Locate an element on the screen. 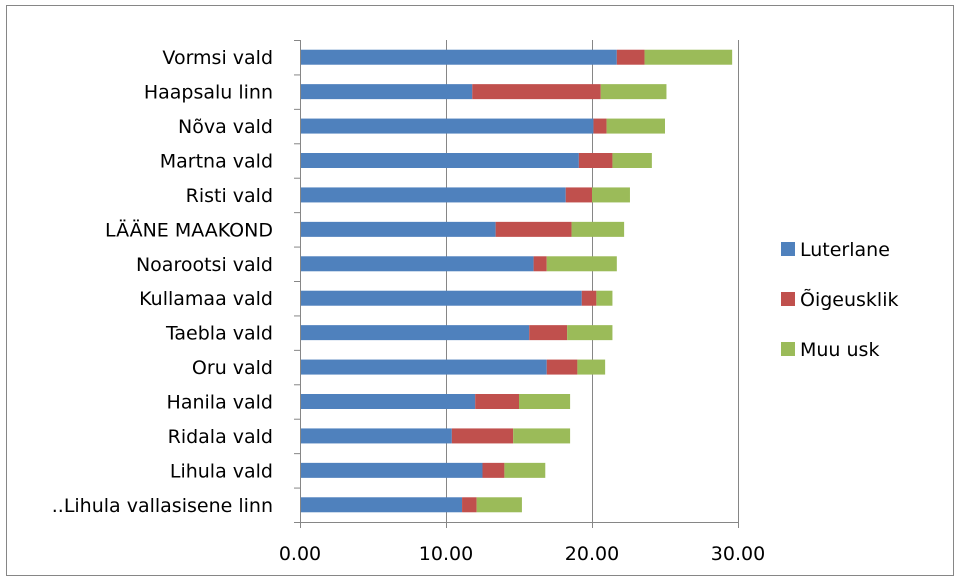  bar-risti-vald-muu-usk is located at coordinates (611, 195).